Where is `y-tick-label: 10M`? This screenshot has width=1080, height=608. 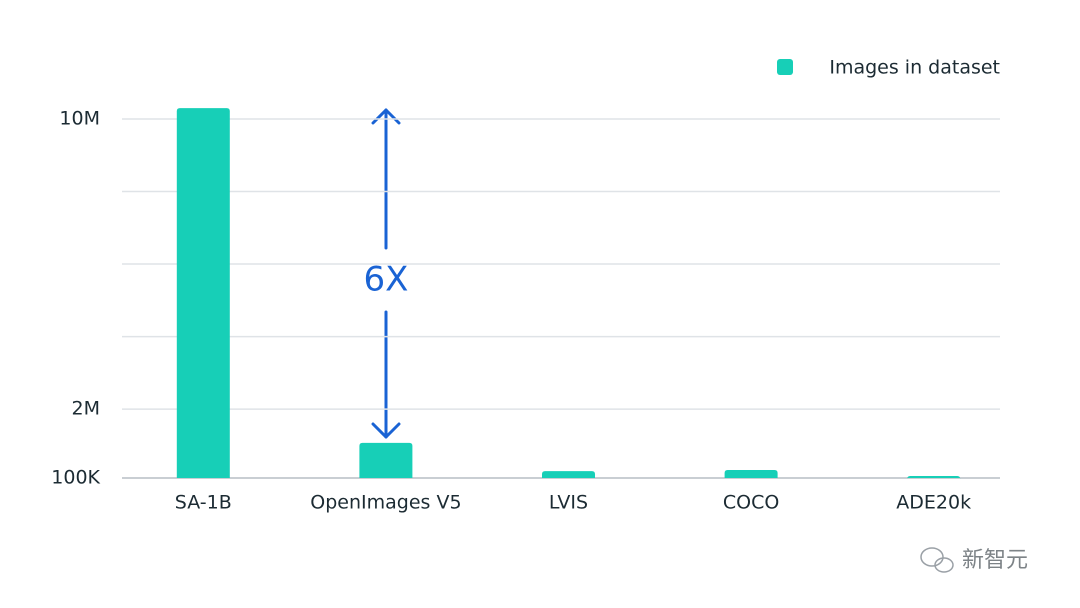
y-tick-label: 10M is located at coordinates (79, 119).